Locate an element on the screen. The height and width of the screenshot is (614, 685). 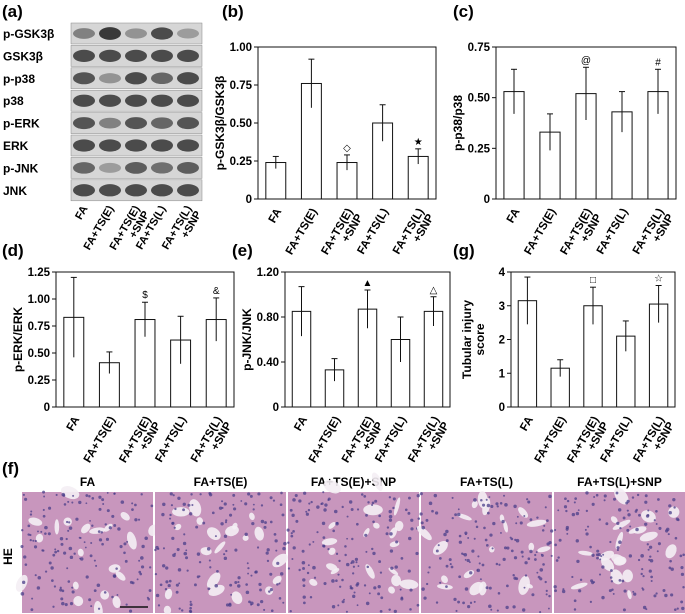
y-tick-label: 4 is located at coordinates (502, 273).